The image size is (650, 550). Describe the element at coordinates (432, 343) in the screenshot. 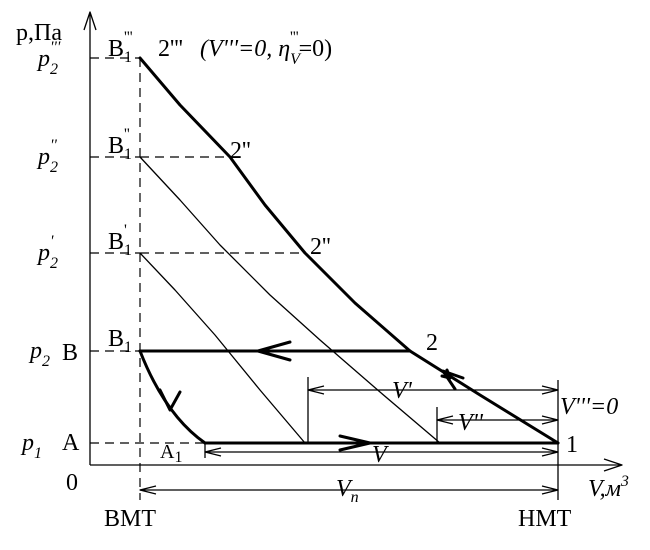

I see `point-label: 2` at that location.